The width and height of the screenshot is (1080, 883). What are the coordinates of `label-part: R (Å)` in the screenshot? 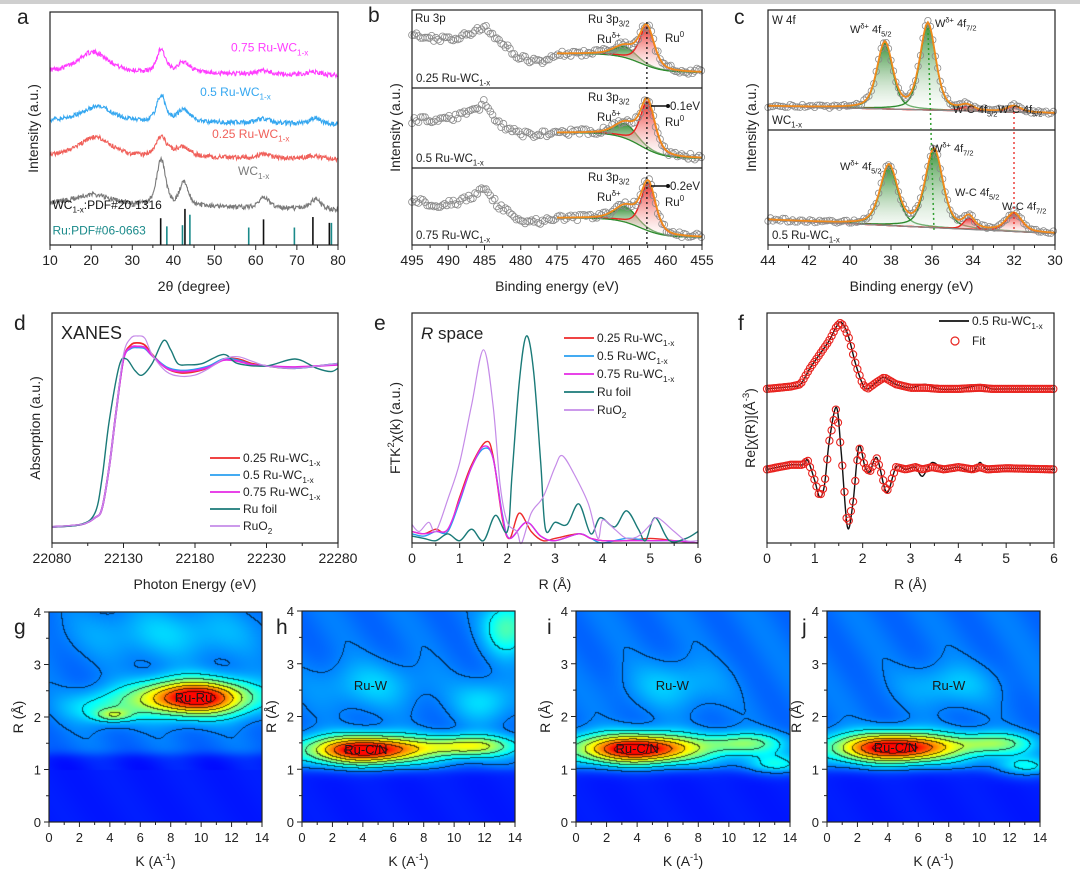 It's located at (555, 584).